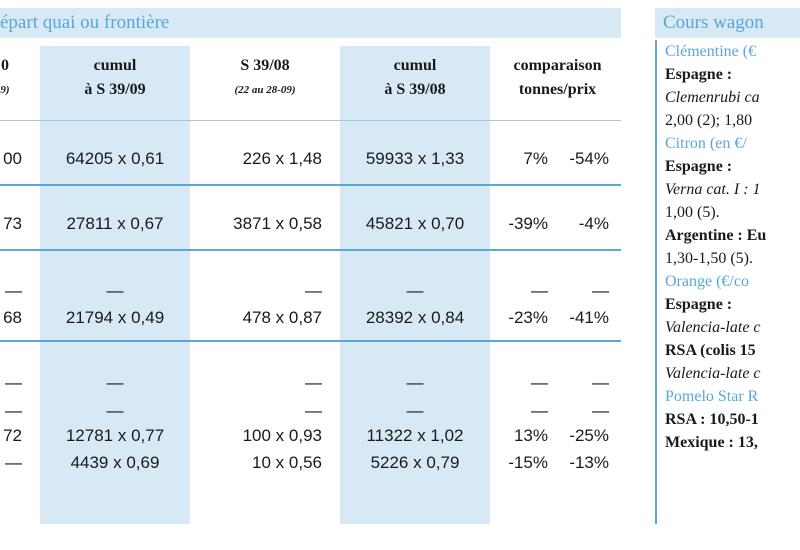 The width and height of the screenshot is (800, 550). What do you see at coordinates (713, 22) in the screenshot?
I see `panel-header-title: Cours wagon` at bounding box center [713, 22].